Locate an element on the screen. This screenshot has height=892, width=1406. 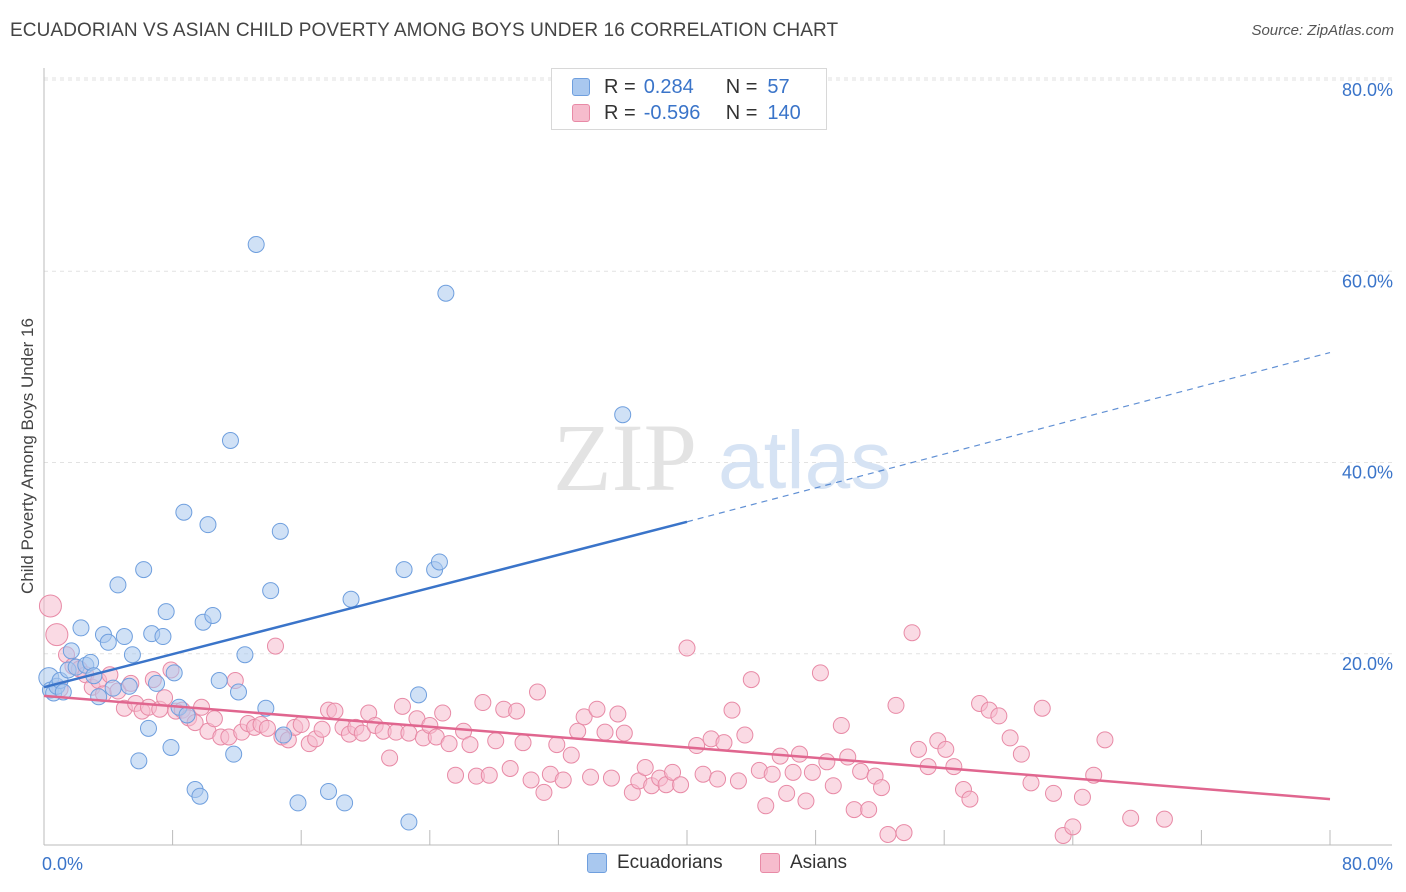
series-legend: Ecuadorians Asians is located at coordinates (703, 865).